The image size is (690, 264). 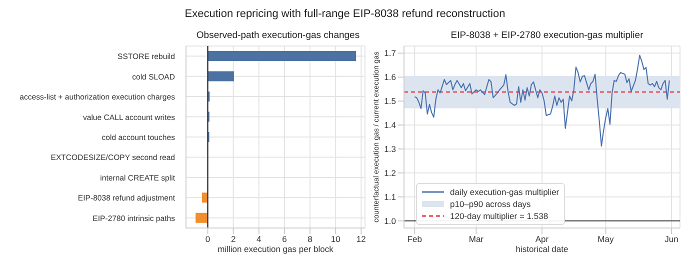 What do you see at coordinates (207, 239) in the screenshot?
I see `x-tick-label: 0` at bounding box center [207, 239].